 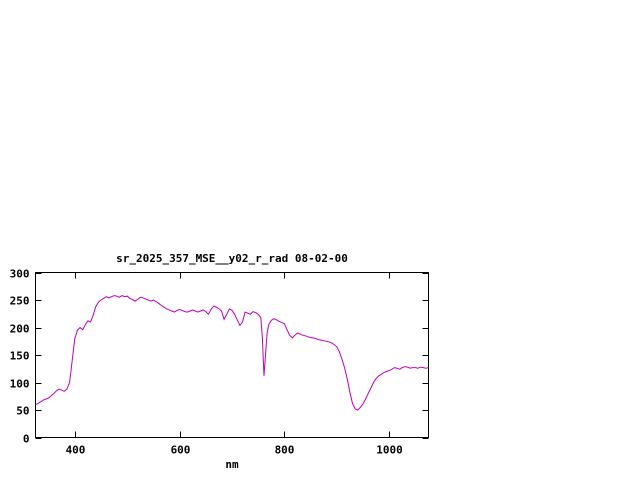 What do you see at coordinates (232, 258) in the screenshot?
I see `chart-title: sr_2025_357_MSE__y02_r_rad 08-02-00` at bounding box center [232, 258].